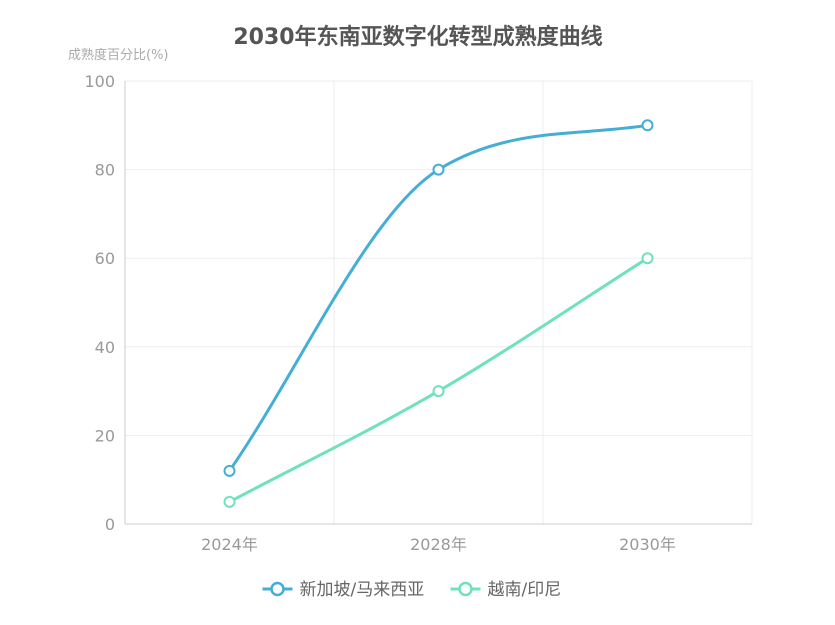 The height and width of the screenshot is (625, 835). What do you see at coordinates (647, 544) in the screenshot?
I see `x-tick-label: 2030年` at bounding box center [647, 544].